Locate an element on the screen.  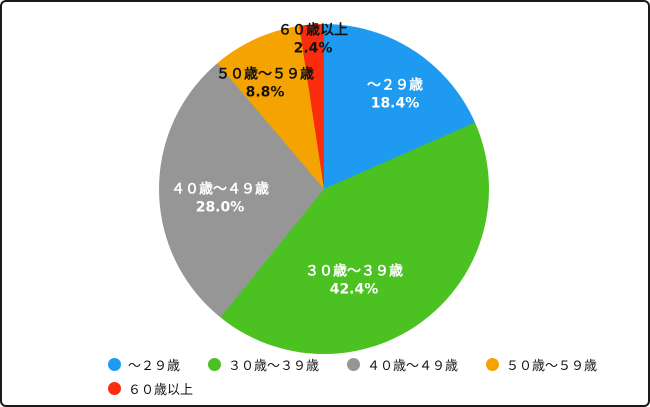
legend-item-50-59: ５０歳〜５９歳 is located at coordinates (541, 364).